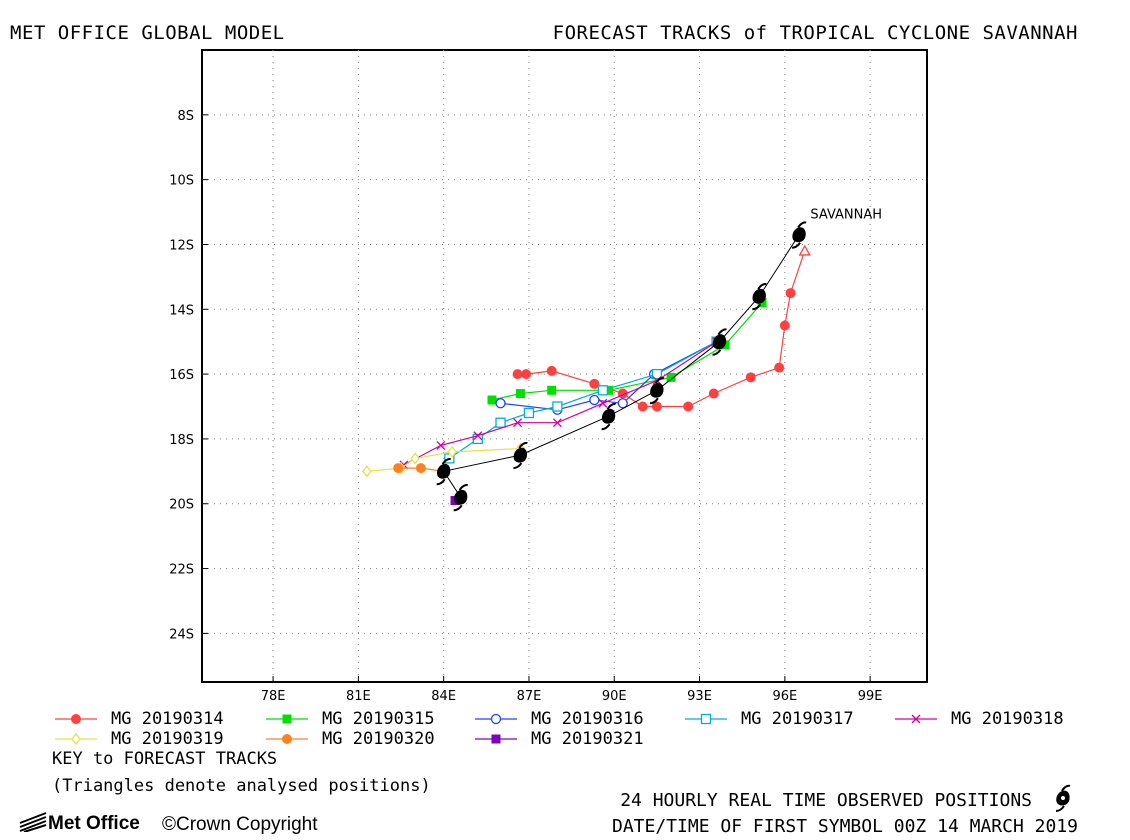 The height and width of the screenshot is (840, 1130). What do you see at coordinates (241, 786) in the screenshot?
I see `triangles-note: (Triangles denote analysed positions)` at bounding box center [241, 786].